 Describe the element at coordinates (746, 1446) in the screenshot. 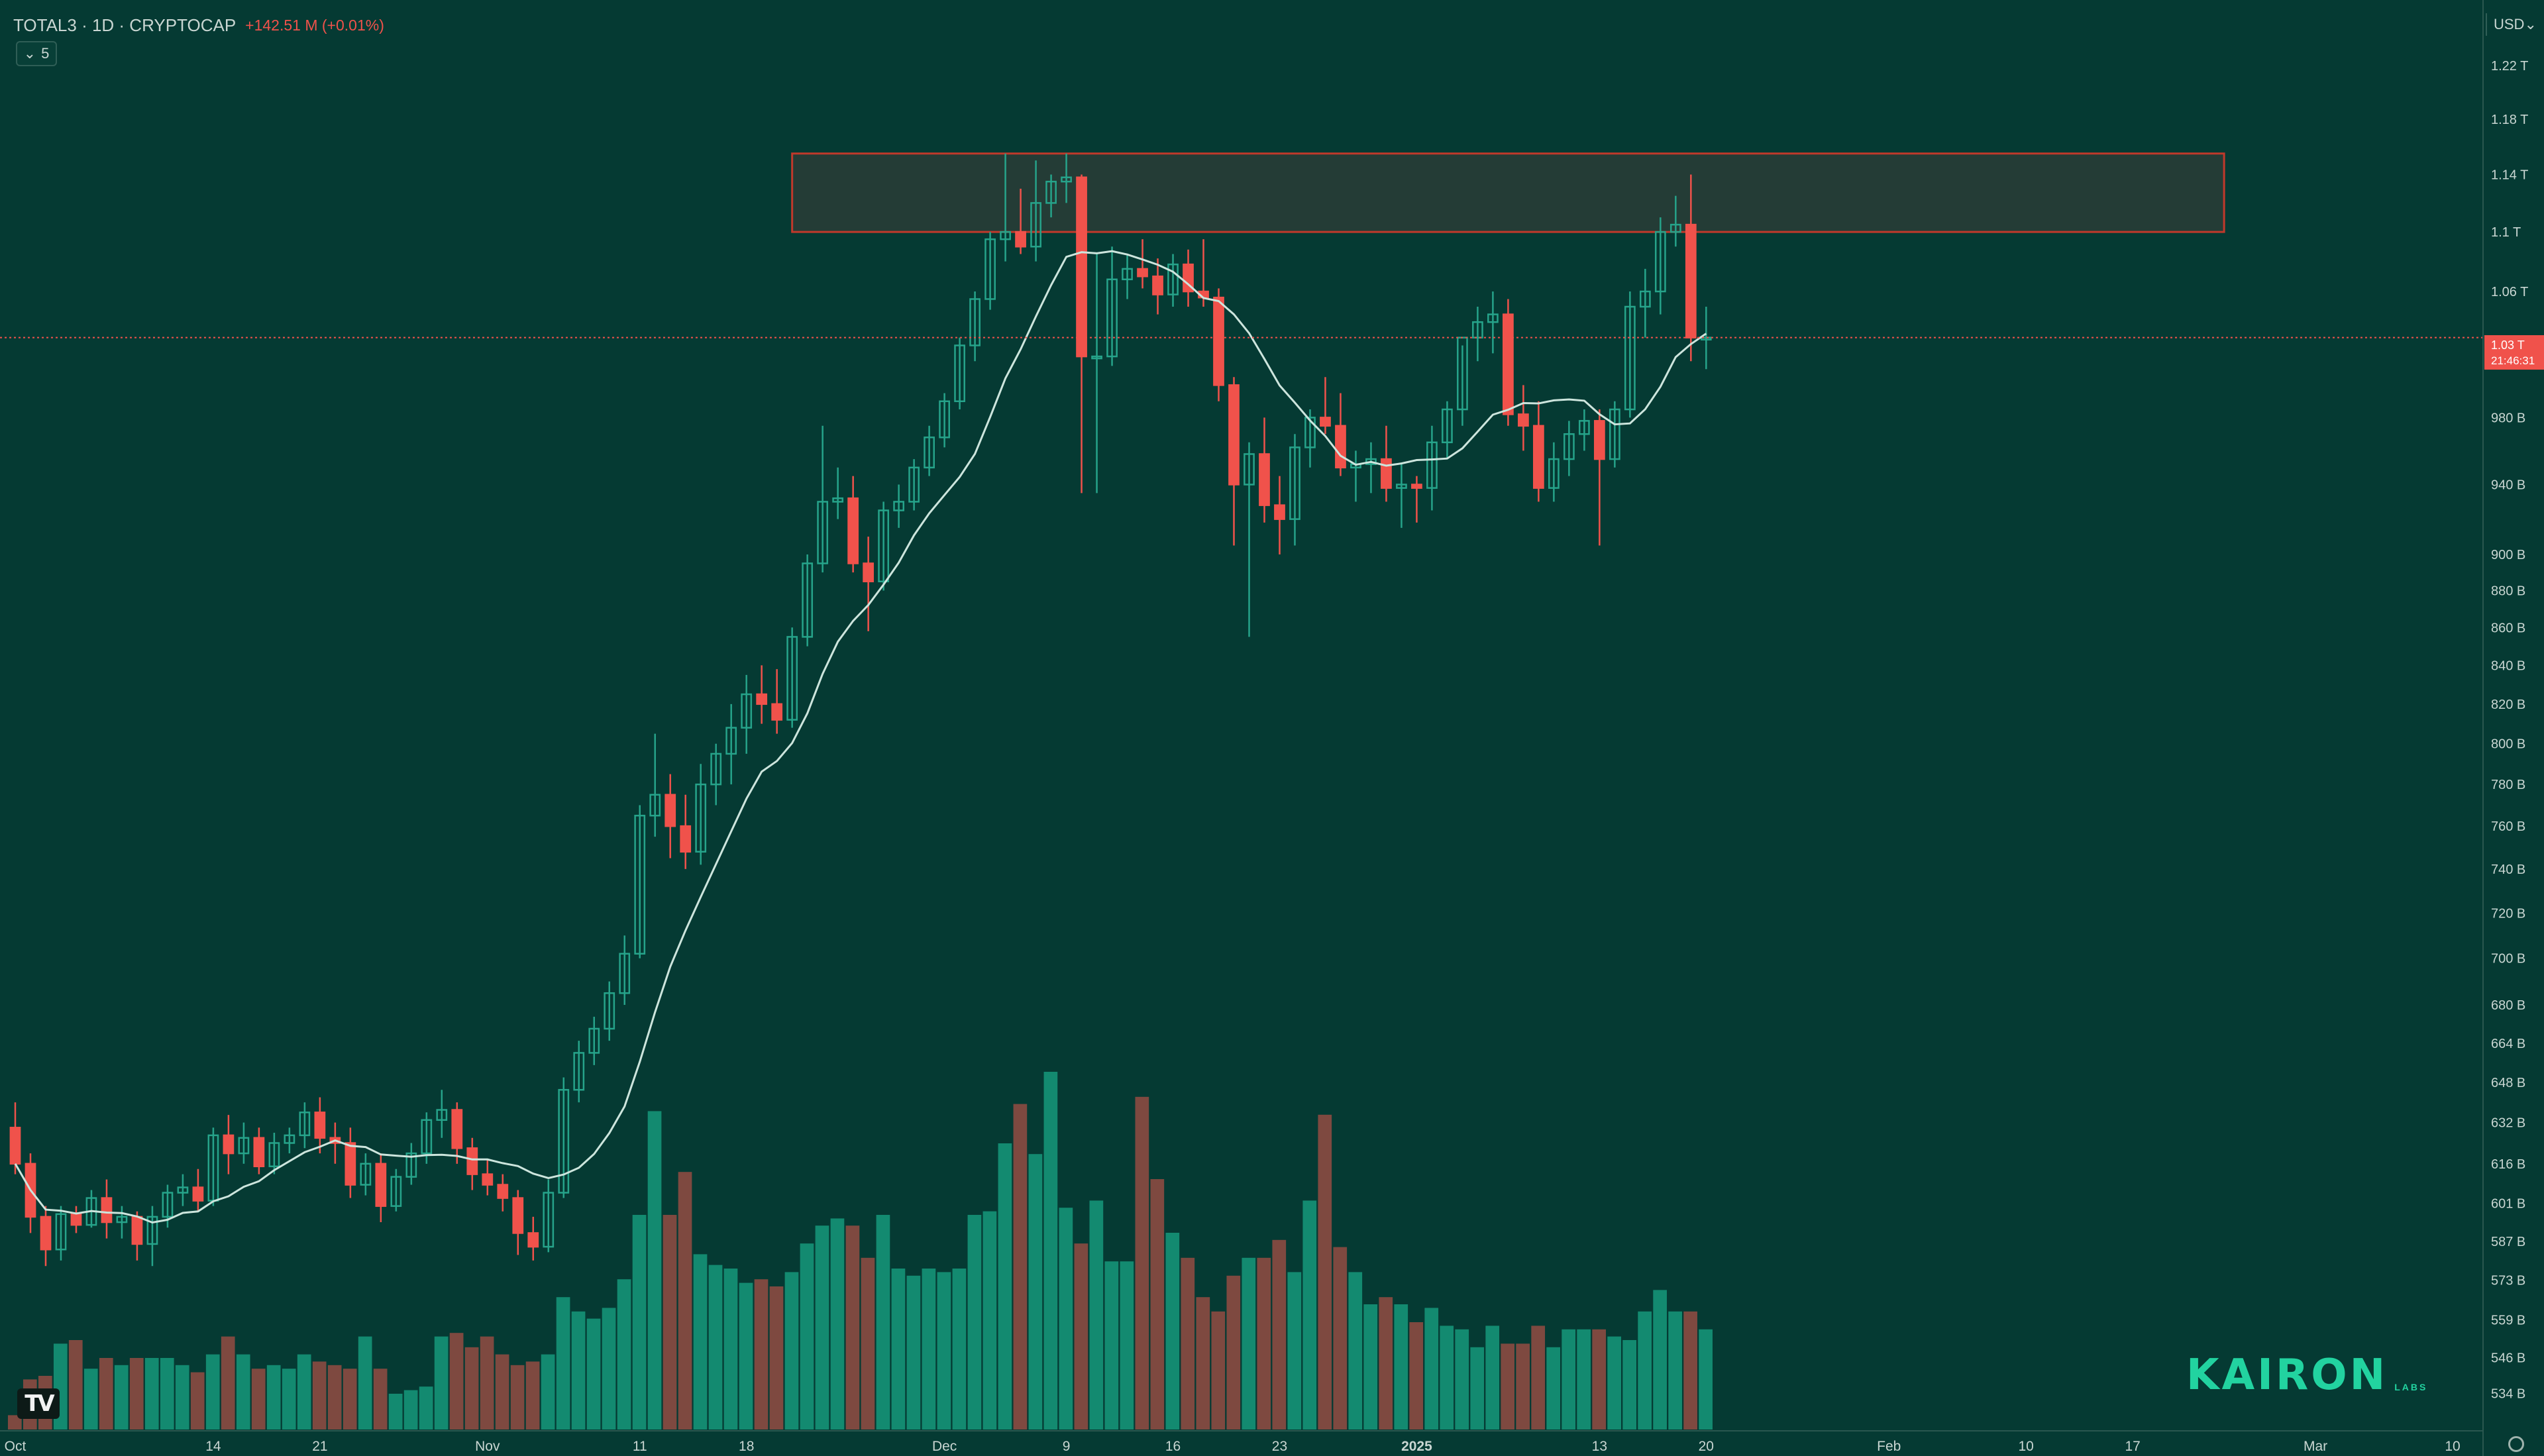

I see `x-tick-label: 18` at that location.